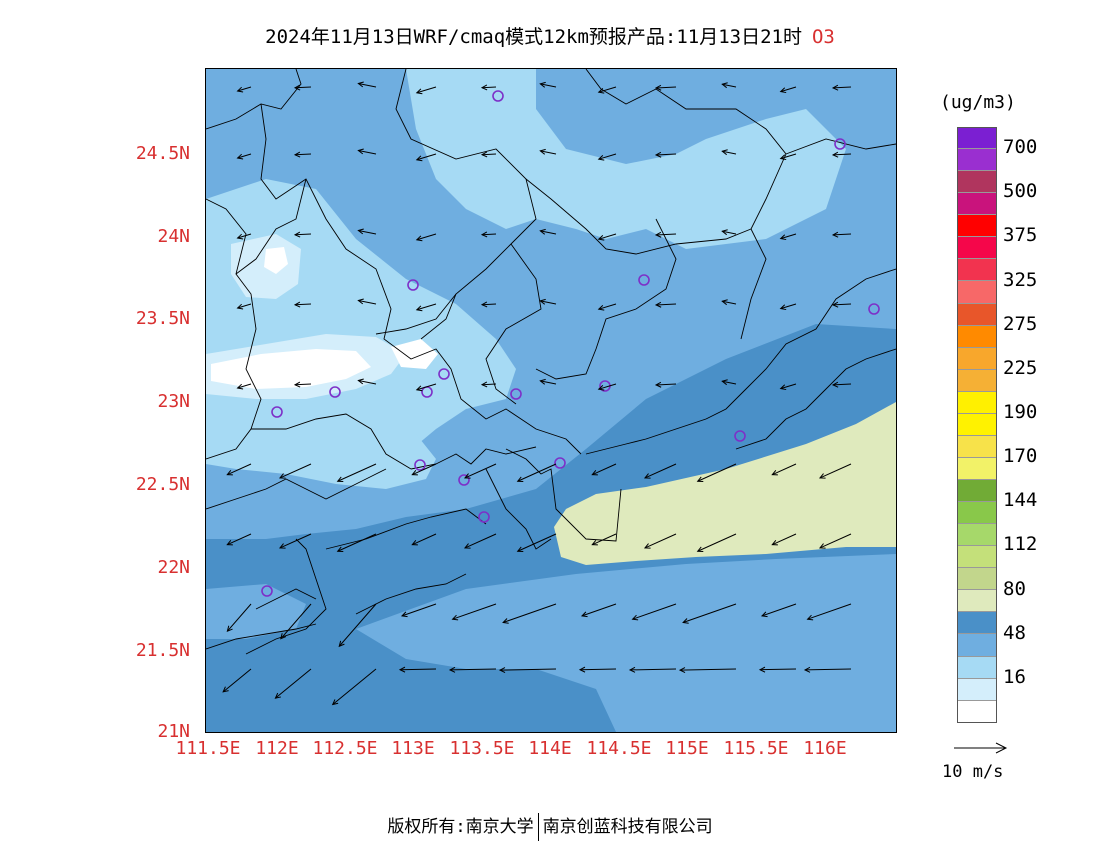 This screenshot has width=1100, height=850. What do you see at coordinates (276, 260) in the screenshot?
I see `field-white-c` at bounding box center [276, 260].